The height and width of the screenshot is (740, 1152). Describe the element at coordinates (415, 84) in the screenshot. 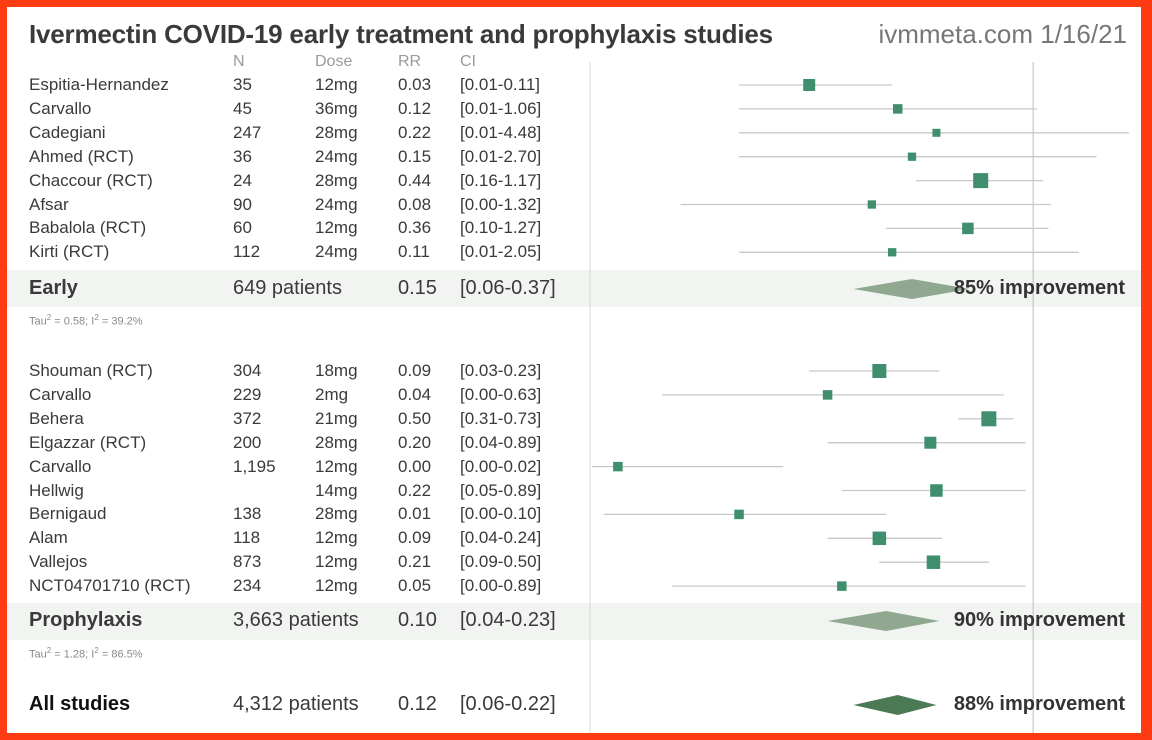

I see `study-rr: 0.03` at that location.